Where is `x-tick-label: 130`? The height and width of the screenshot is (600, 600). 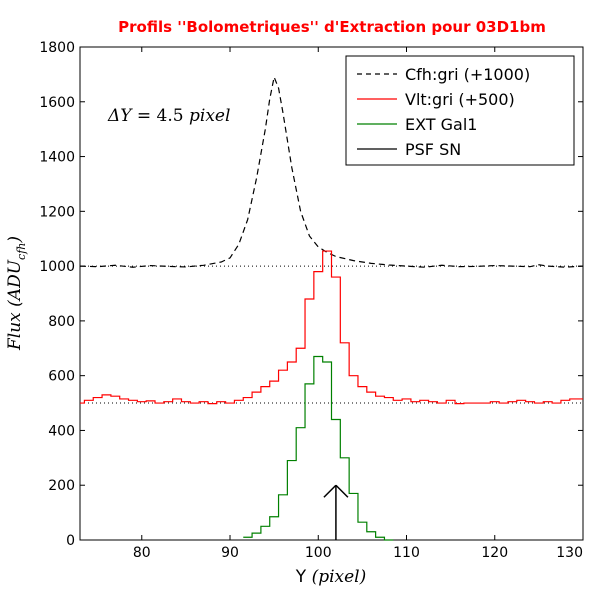
x-tick-label: 130 is located at coordinates (569, 553).